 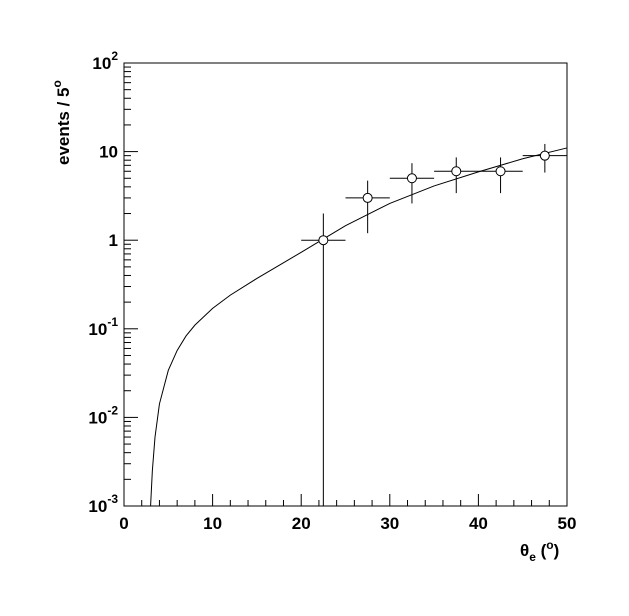 I want to click on x-tick-label: 50, so click(x=567, y=523).